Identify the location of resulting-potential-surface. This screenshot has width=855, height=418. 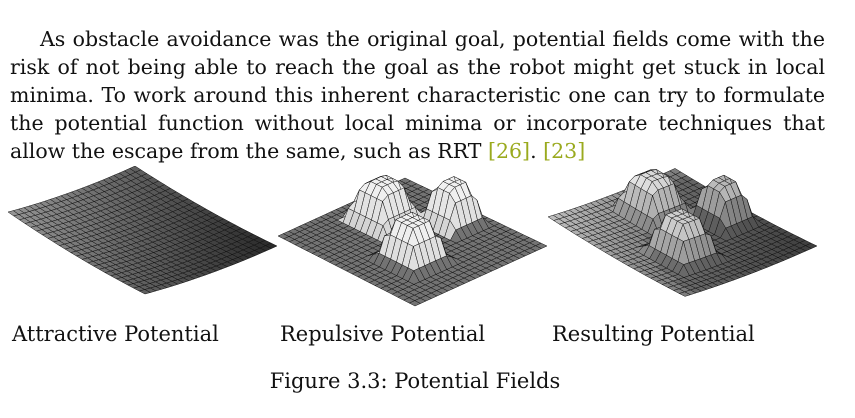
(682, 232).